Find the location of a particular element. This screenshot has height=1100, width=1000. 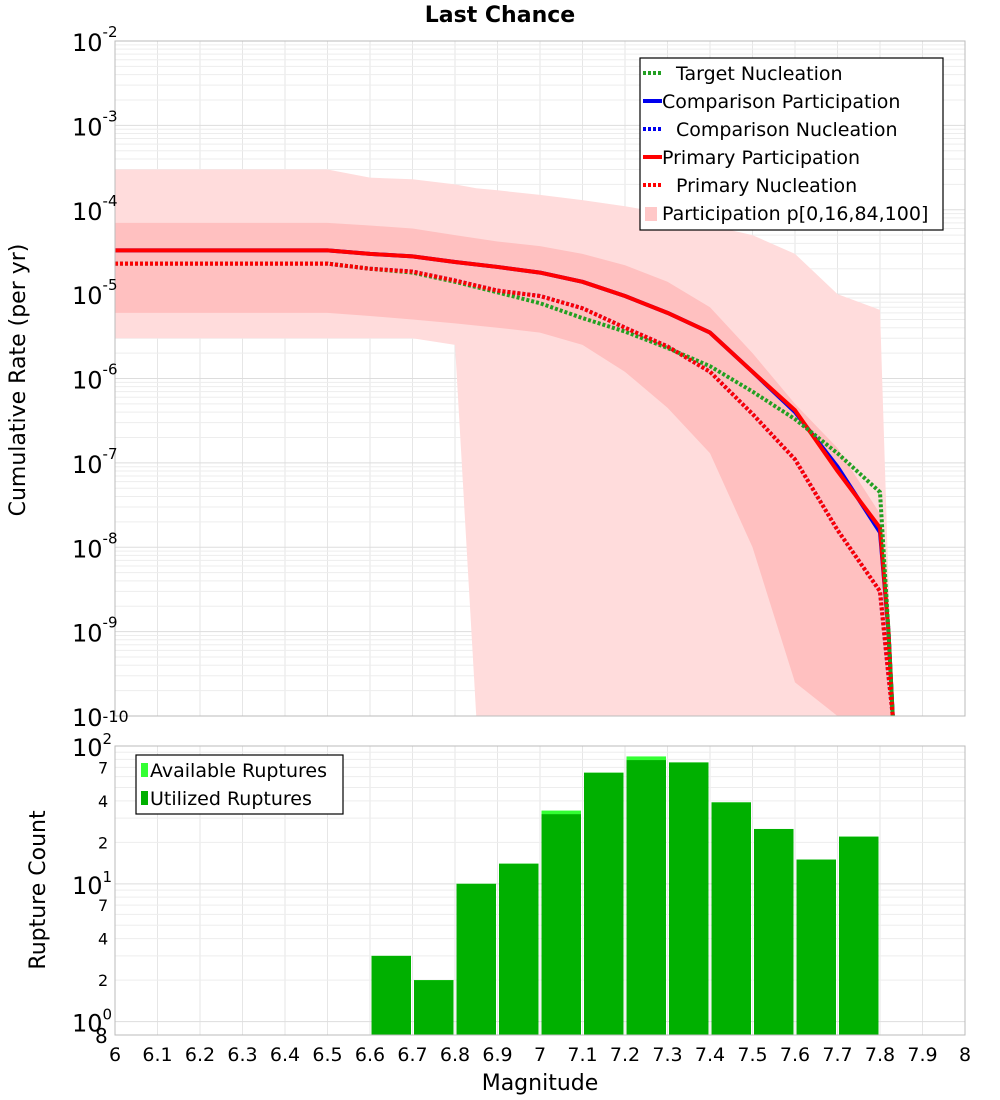

count-y-tick-label: 8 is located at coordinates (101, 1036).